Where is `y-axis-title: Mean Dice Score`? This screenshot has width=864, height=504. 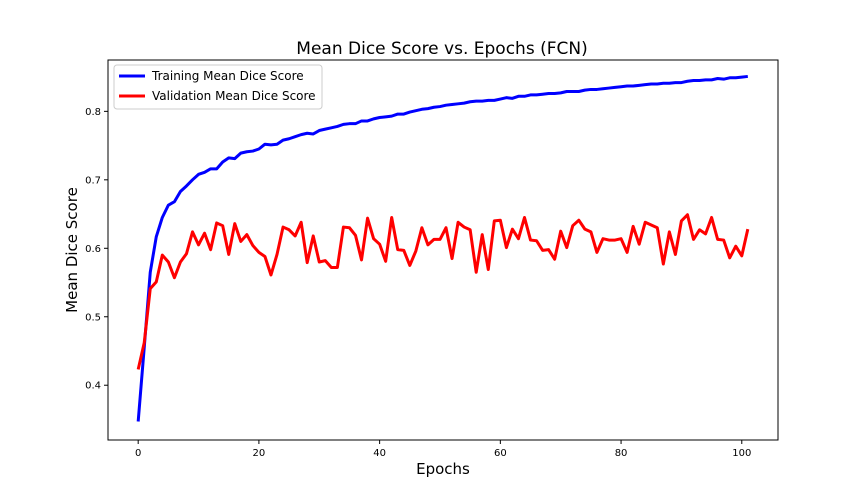
y-axis-title: Mean Dice Score is located at coordinates (72, 250).